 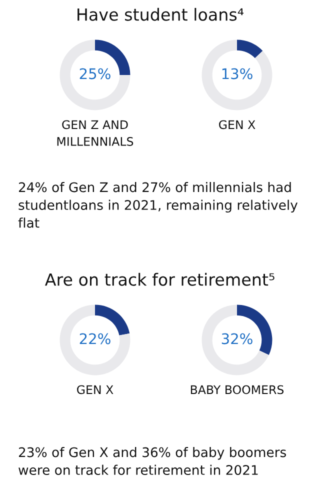 I want to click on text: 24% of Gen Z and 27% of millennials had studentloans in 2021, remaining relatively flat, so click(x=158, y=205).